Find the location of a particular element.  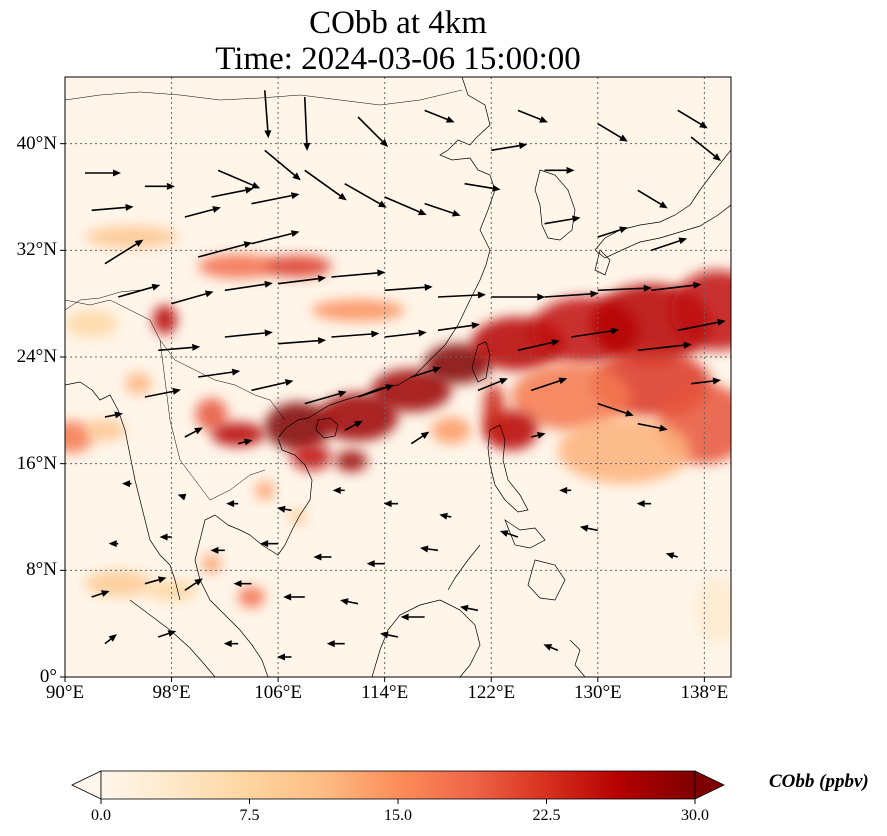

coastline-mindanao is located at coordinates (546, 580).